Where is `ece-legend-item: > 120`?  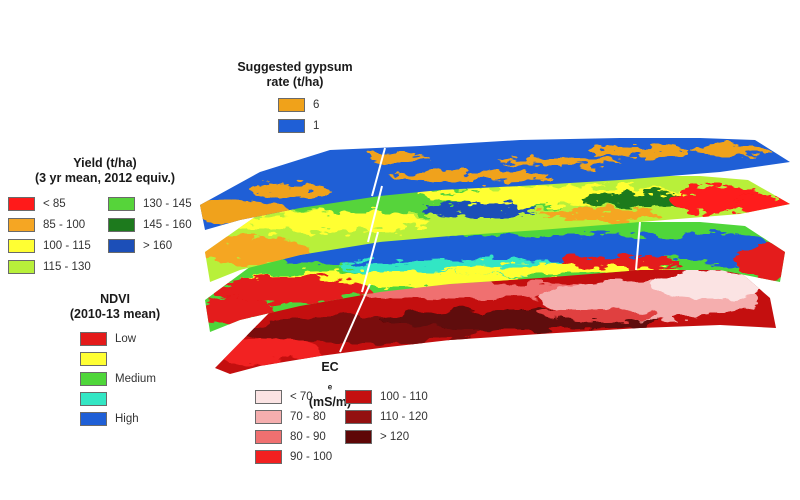
ece-legend-item: > 120 is located at coordinates (377, 437).